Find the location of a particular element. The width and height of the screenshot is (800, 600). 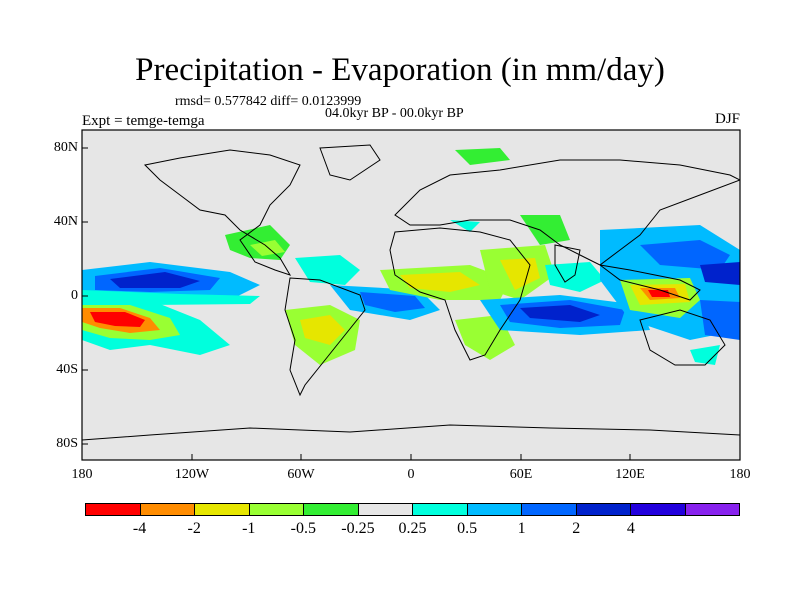

colorbar-label: -0.5 is located at coordinates (303, 528).